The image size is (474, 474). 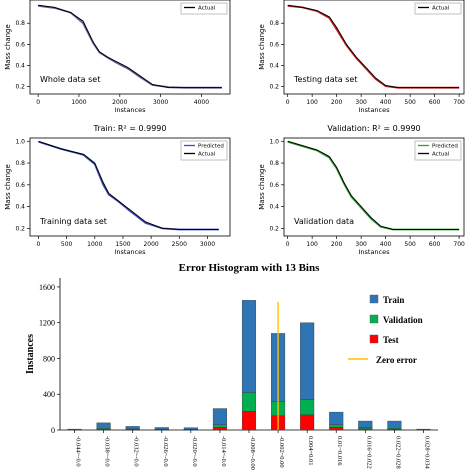 I want to click on x-tick-label: 4000, so click(x=201, y=102).